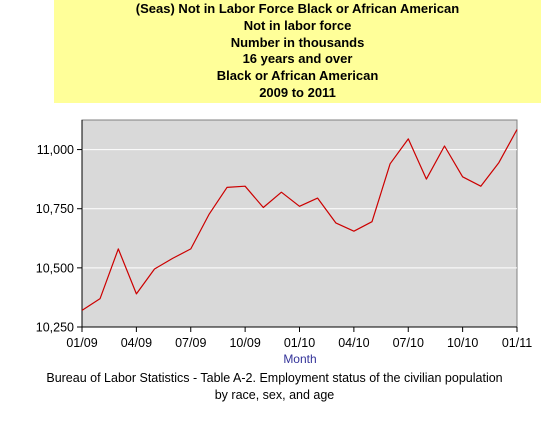 The image size is (549, 424). Describe the element at coordinates (274, 395) in the screenshot. I see `source-line-2: by race, sex, and age` at that location.